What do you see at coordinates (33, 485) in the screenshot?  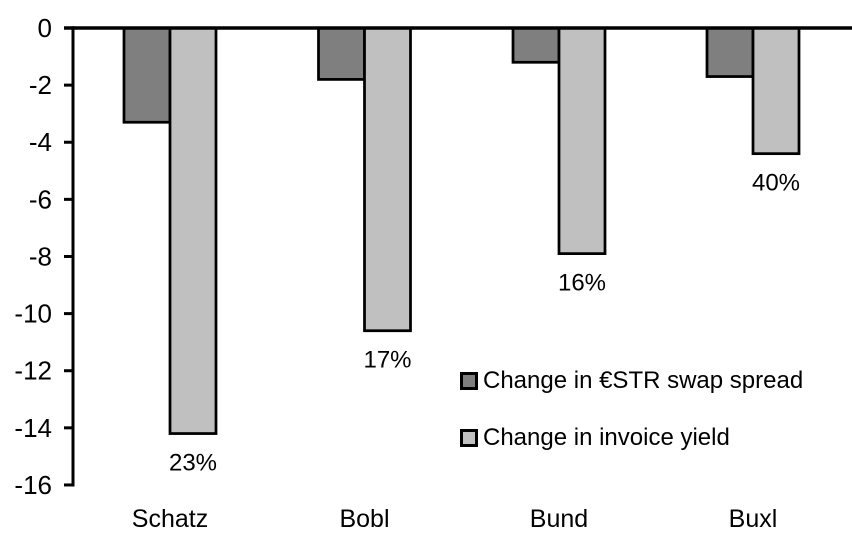 I see `y-tick-label: -16` at bounding box center [33, 485].